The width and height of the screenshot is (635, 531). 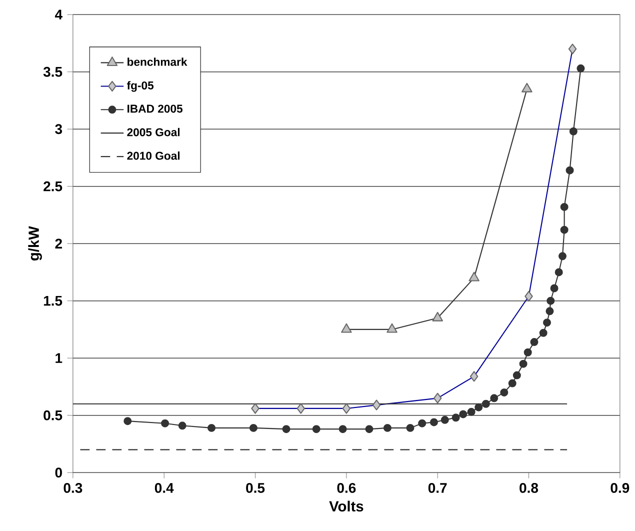 What do you see at coordinates (53, 301) in the screenshot?
I see `y-tick-label: 1.5` at bounding box center [53, 301].